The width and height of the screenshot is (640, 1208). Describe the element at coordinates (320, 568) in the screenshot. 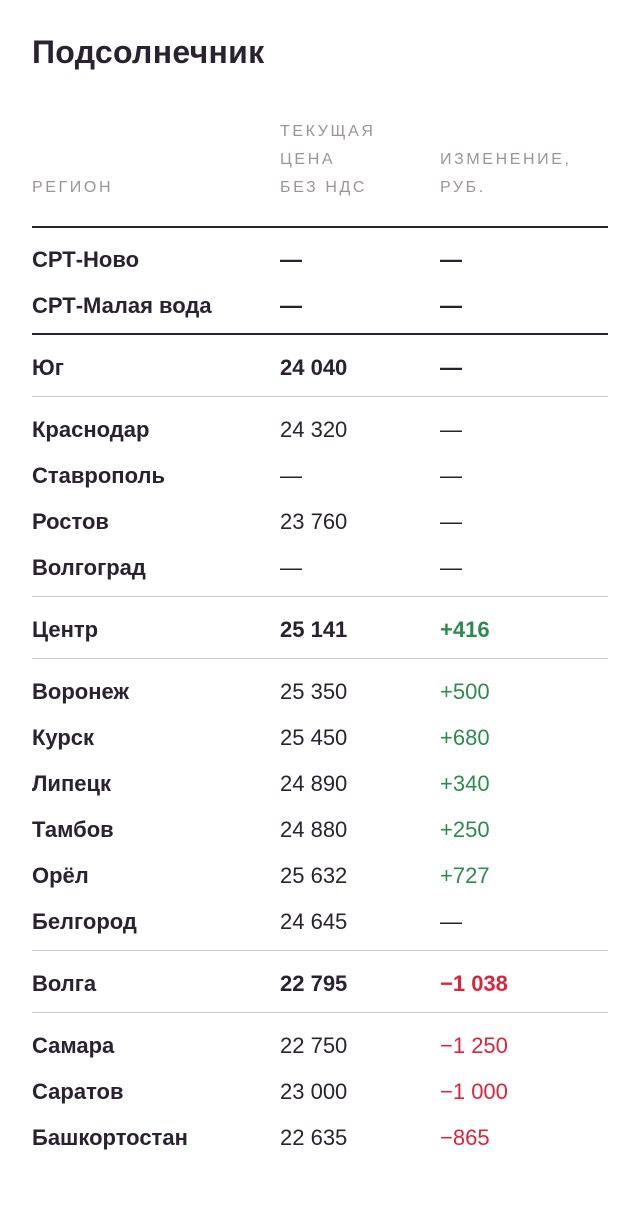

I see `table-row: Волгоград — —` at that location.